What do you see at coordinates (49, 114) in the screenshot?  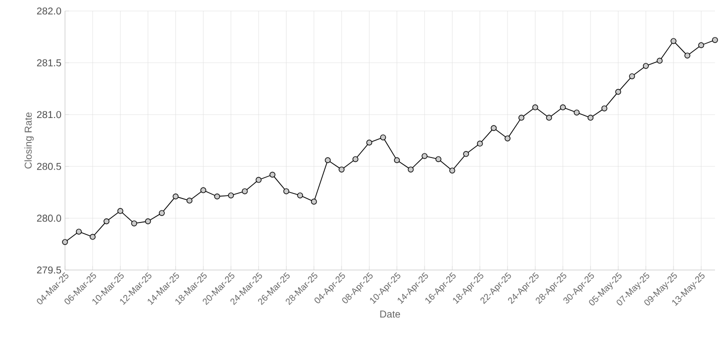 I see `y-tick-label: 281.0` at bounding box center [49, 114].